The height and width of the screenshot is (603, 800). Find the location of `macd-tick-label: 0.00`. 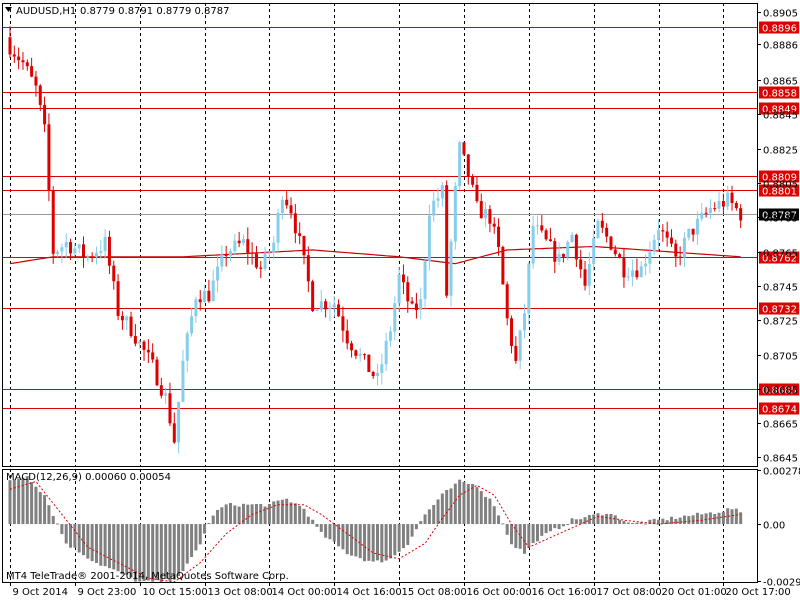

macd-tick-label: 0.00 is located at coordinates (774, 526).